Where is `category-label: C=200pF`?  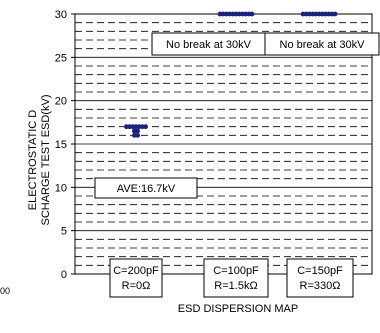 category-label: C=200pF is located at coordinates (136, 271).